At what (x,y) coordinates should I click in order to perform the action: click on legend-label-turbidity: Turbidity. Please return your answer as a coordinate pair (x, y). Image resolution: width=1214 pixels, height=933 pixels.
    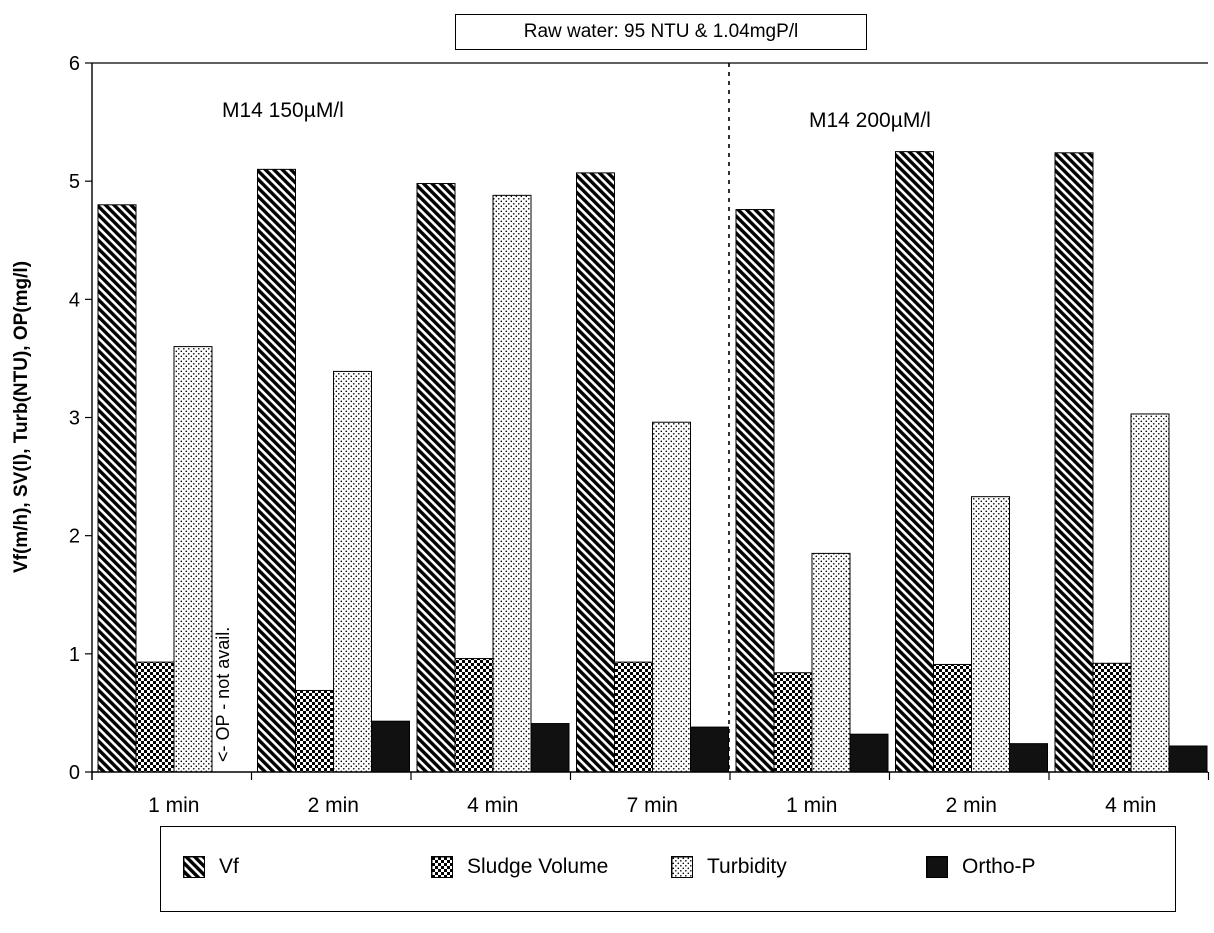
    Looking at the image, I should click on (747, 866).